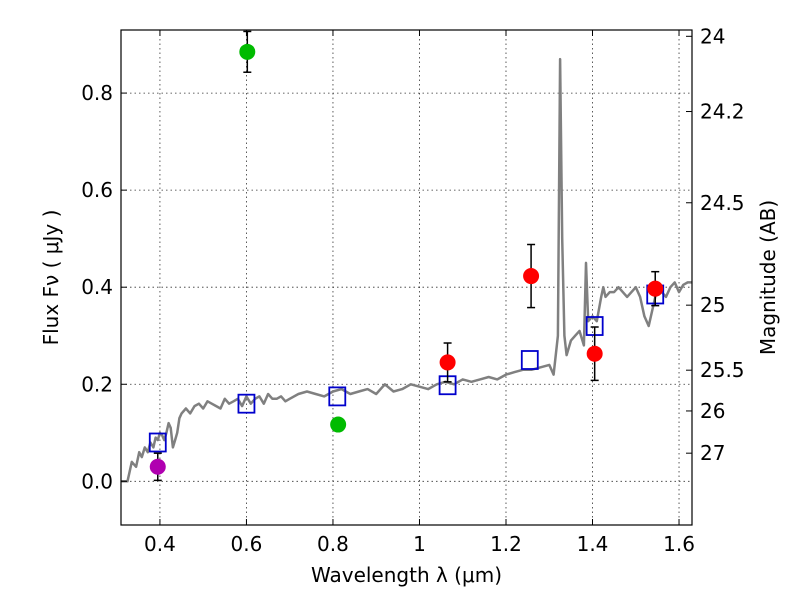 The width and height of the screenshot is (800, 600). I want to click on x-tick-label: 0.6, so click(247, 544).